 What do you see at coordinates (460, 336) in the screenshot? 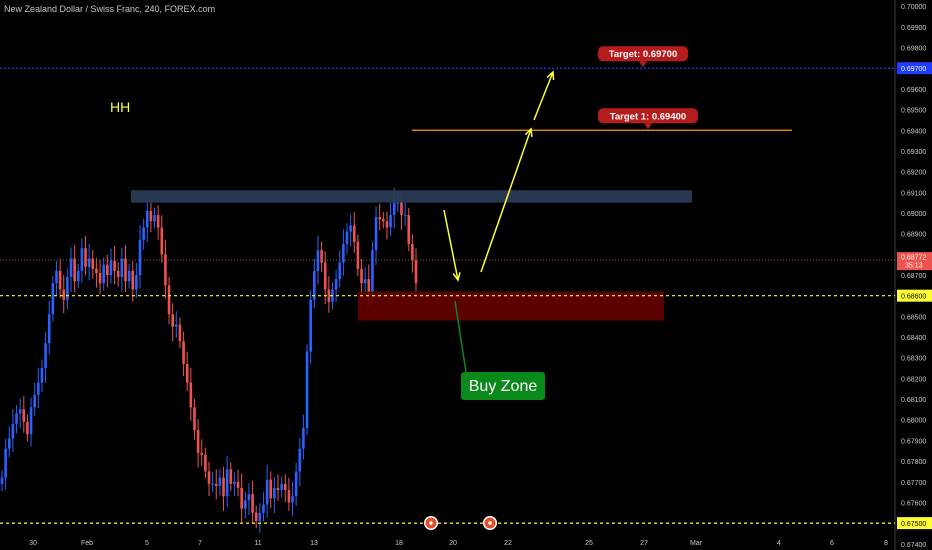
I see `buy-zone-pointer` at bounding box center [460, 336].